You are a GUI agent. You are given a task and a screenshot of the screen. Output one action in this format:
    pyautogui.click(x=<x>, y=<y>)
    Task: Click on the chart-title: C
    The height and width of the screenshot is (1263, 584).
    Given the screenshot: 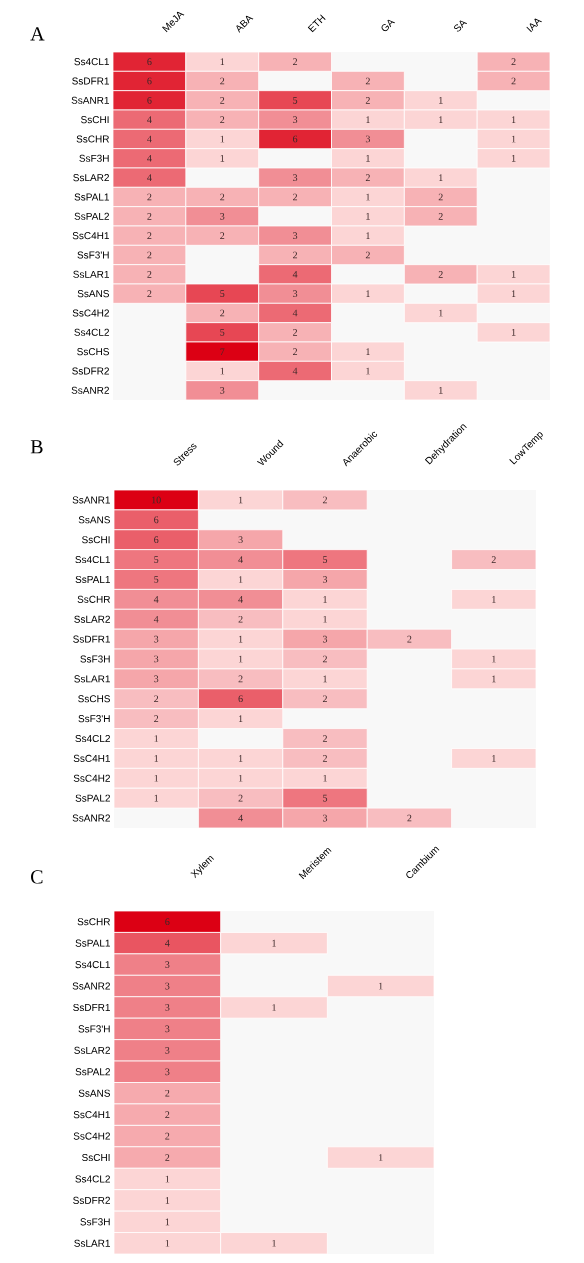 What is the action you would take?
    pyautogui.click(x=37, y=877)
    